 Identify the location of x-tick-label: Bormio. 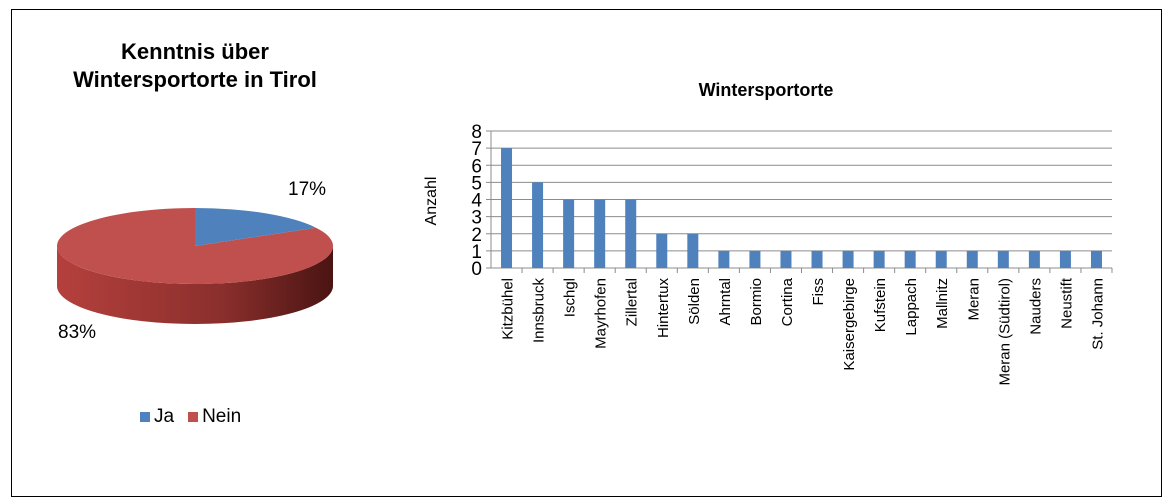
(756, 302).